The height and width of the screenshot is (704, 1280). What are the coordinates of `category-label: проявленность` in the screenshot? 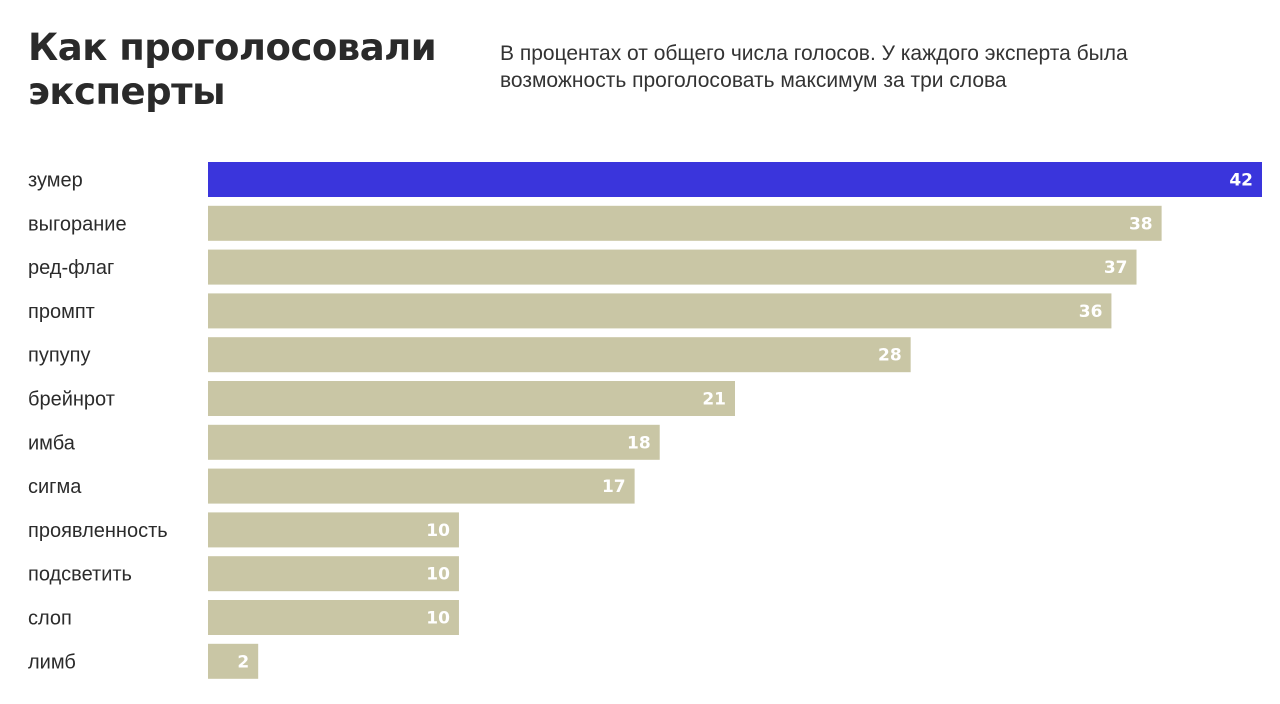 It's located at (98, 531).